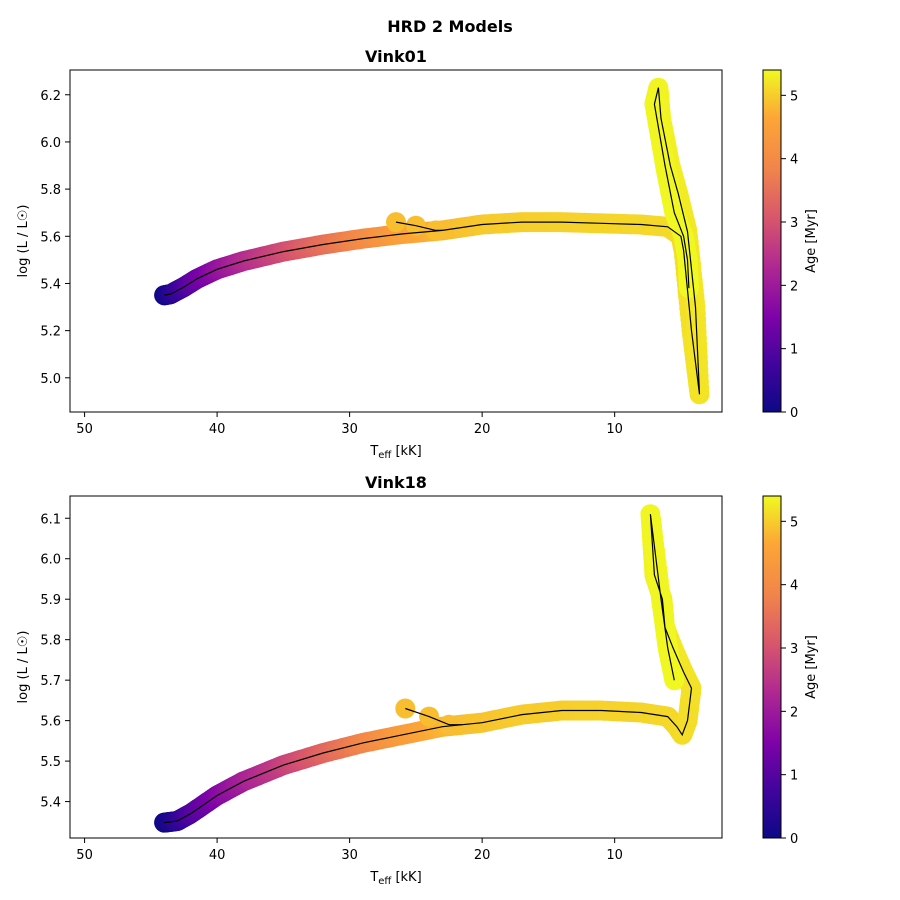  What do you see at coordinates (55, 661) in the screenshot?
I see `y-axis: 5.4 5.5 5.6 5.7 5.8 5.9 6.0 6.1` at bounding box center [55, 661].